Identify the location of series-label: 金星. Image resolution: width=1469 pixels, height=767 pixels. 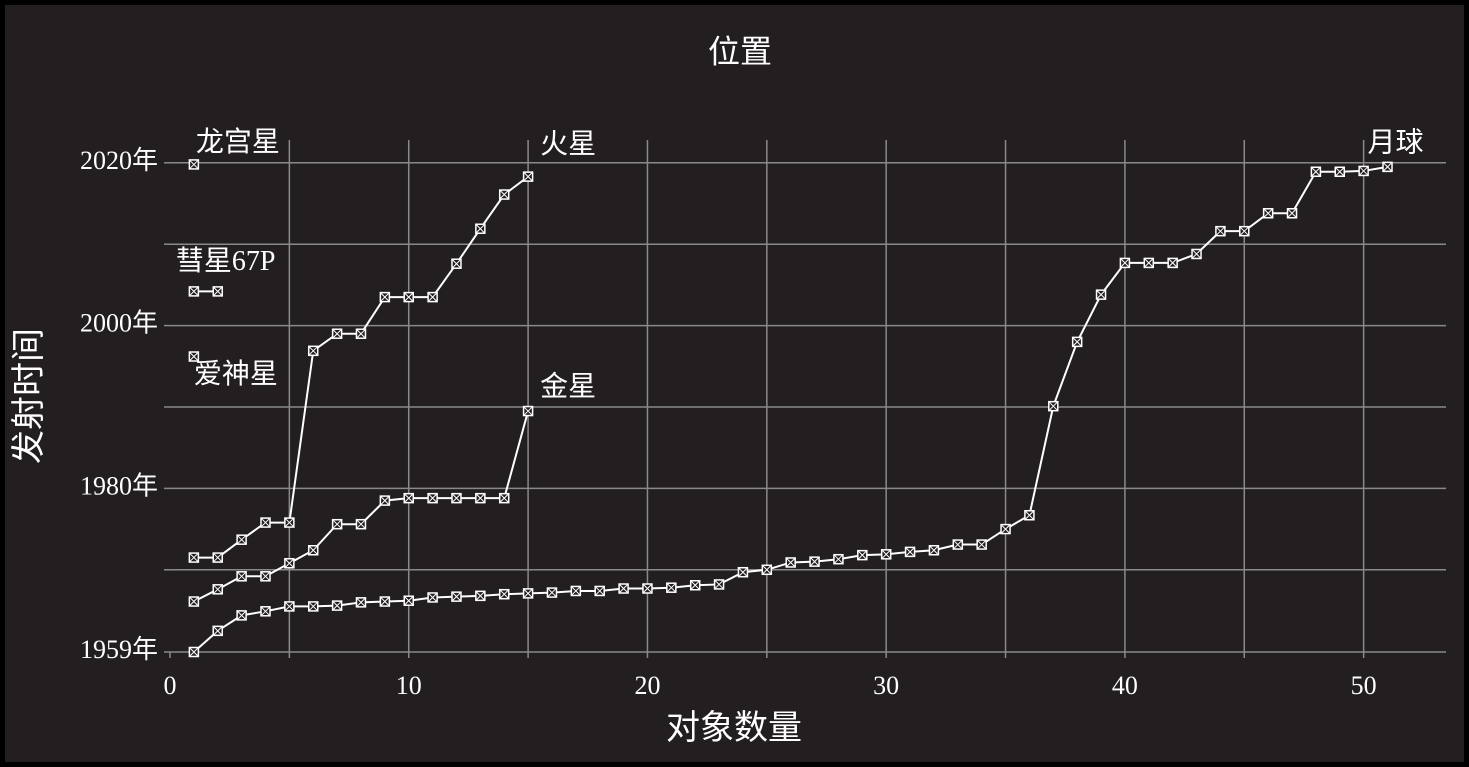
(568, 386).